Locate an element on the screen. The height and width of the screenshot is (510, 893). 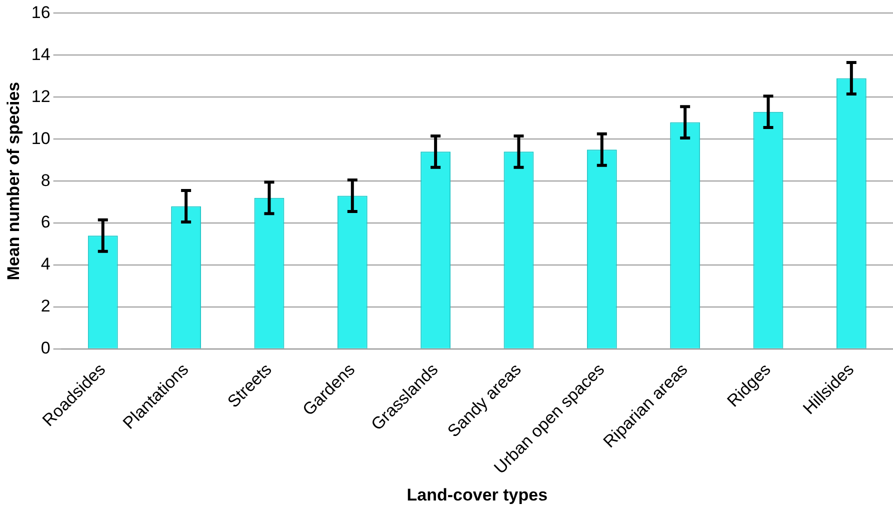
y-tick-label: 8 is located at coordinates (45, 180).